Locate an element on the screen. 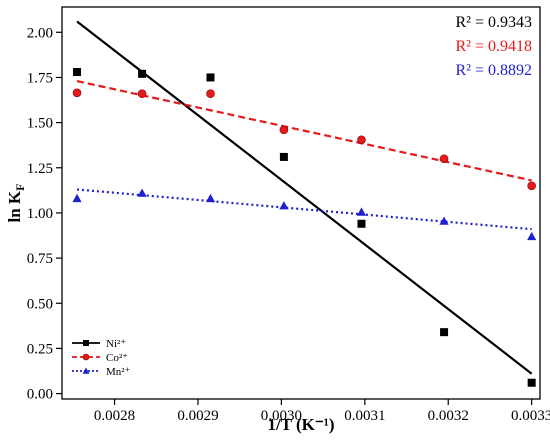 The image size is (550, 441). y-axis-title: ln KF is located at coordinates (16, 203).